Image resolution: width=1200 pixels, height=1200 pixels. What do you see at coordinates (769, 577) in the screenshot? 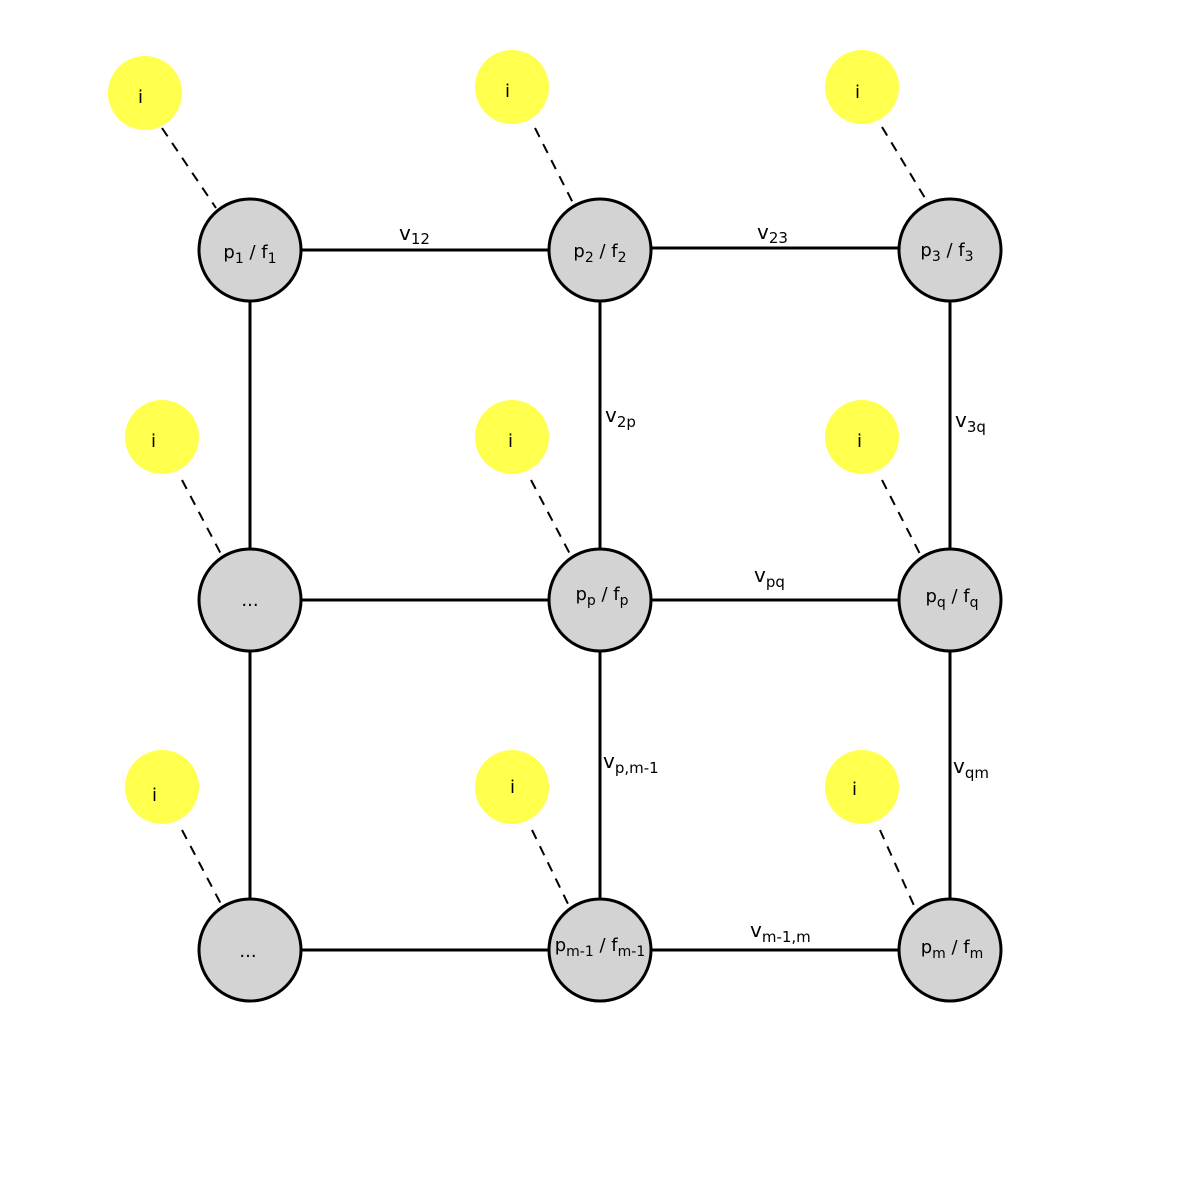
I see `edge-label-vpq: vpq` at bounding box center [769, 577].